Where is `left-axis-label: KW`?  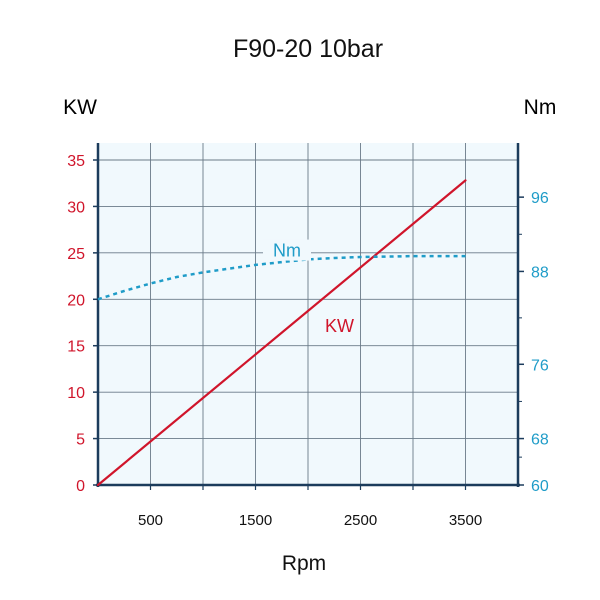
left-axis-label: KW is located at coordinates (80, 107).